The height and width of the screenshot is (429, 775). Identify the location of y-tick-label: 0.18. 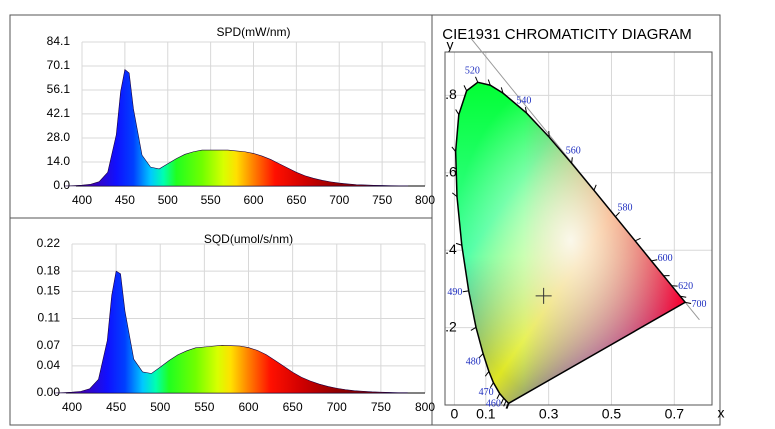
(49, 270).